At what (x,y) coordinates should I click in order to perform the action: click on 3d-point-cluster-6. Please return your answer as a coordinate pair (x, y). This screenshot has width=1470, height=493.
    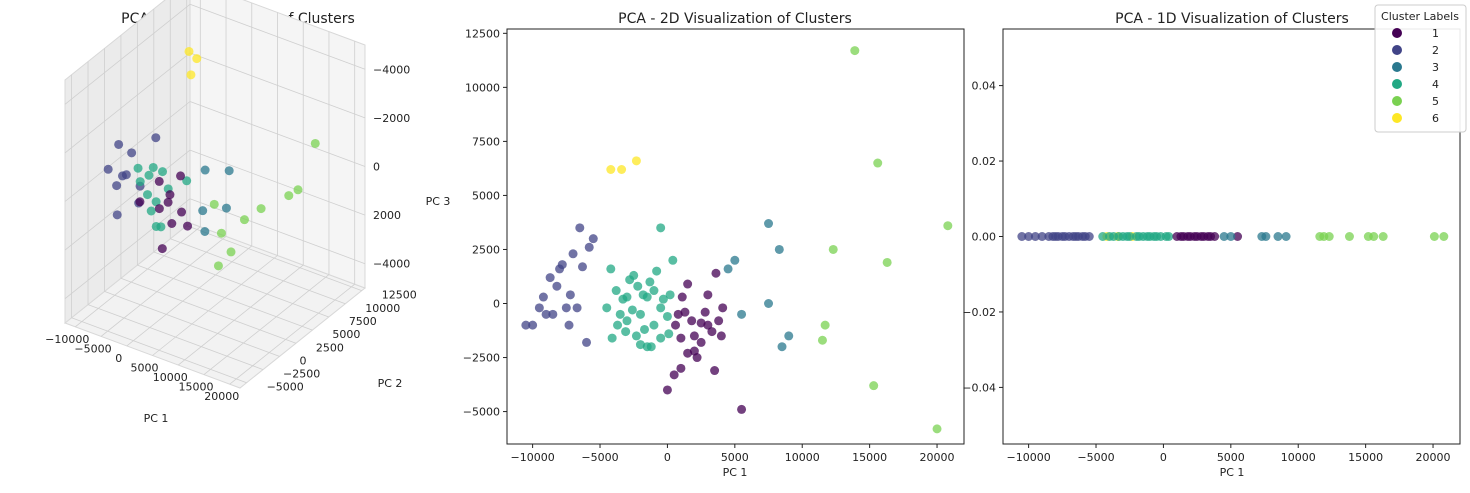
    Looking at the image, I should click on (191, 75).